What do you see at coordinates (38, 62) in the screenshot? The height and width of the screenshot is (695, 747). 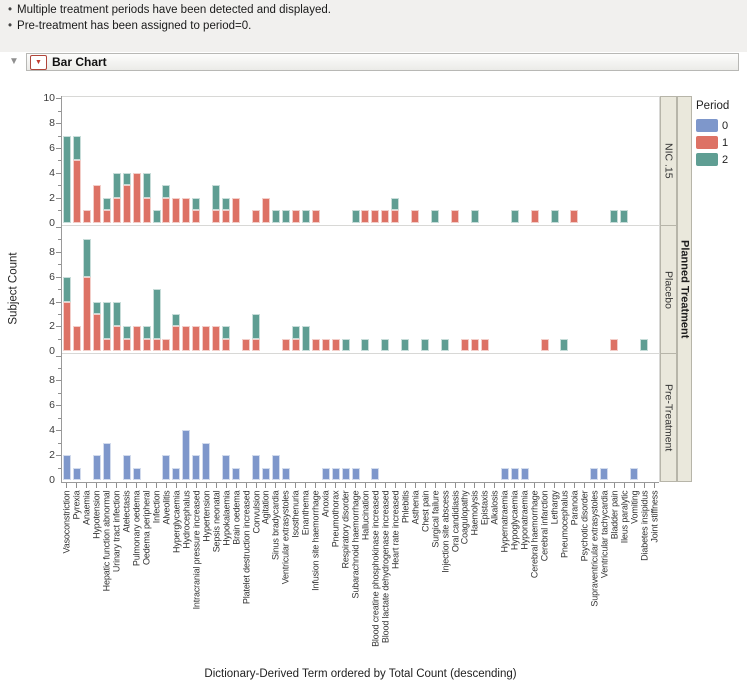 I see `red-triangle-menu-button: ▼` at bounding box center [38, 62].